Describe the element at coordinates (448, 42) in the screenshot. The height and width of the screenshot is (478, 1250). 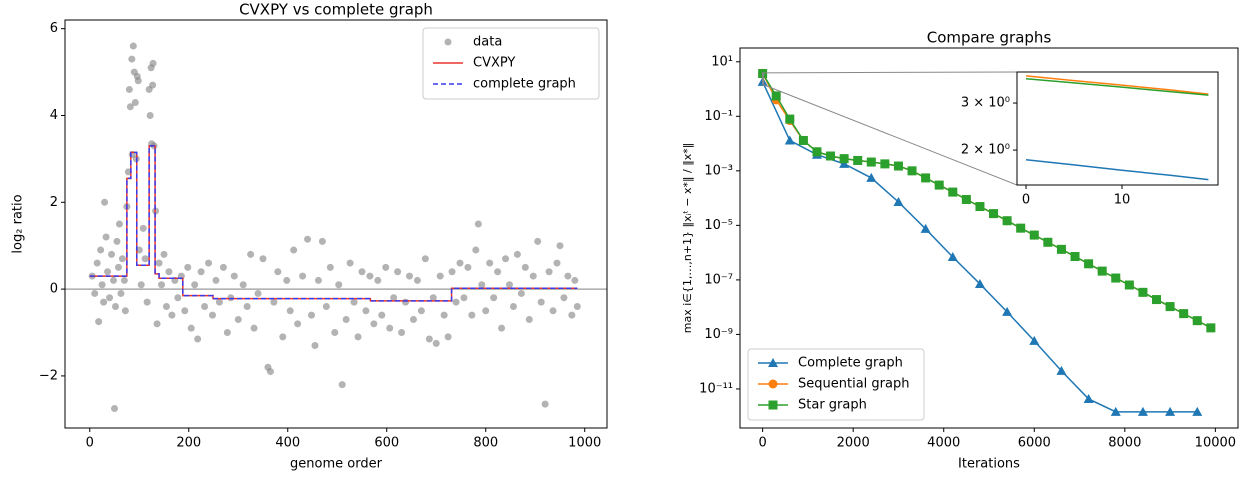
I see `legend-swatch` at that location.